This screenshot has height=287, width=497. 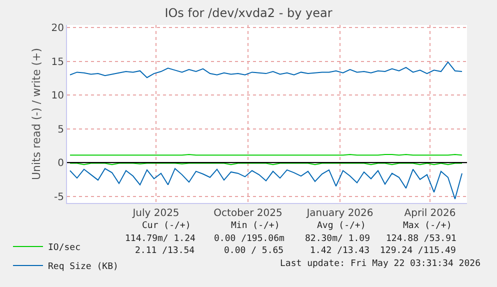 I want to click on text: 114.79m/ 1.24, so click(x=160, y=239).